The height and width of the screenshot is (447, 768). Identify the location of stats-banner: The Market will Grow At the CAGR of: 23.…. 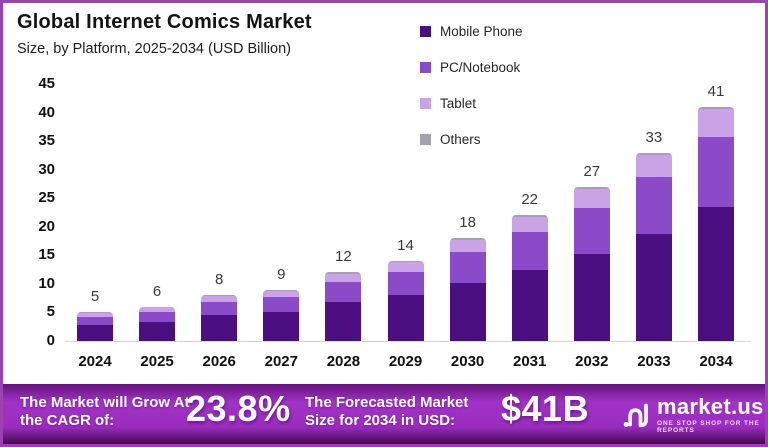
(384, 414).